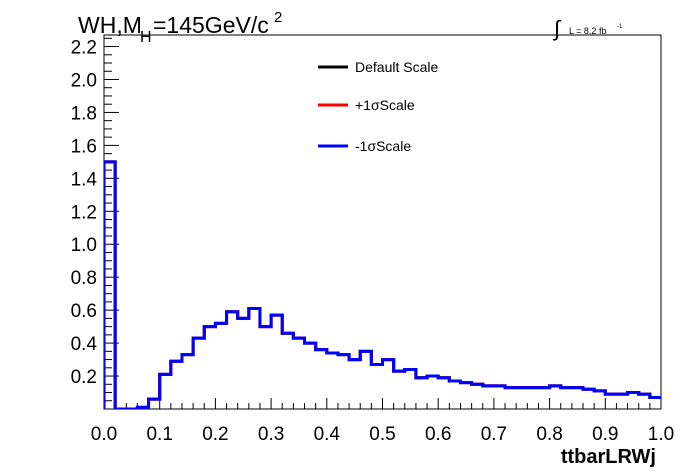 Image resolution: width=696 pixels, height=472 pixels. Describe the element at coordinates (396, 67) in the screenshot. I see `legend-label-0: Default Scale` at that location.